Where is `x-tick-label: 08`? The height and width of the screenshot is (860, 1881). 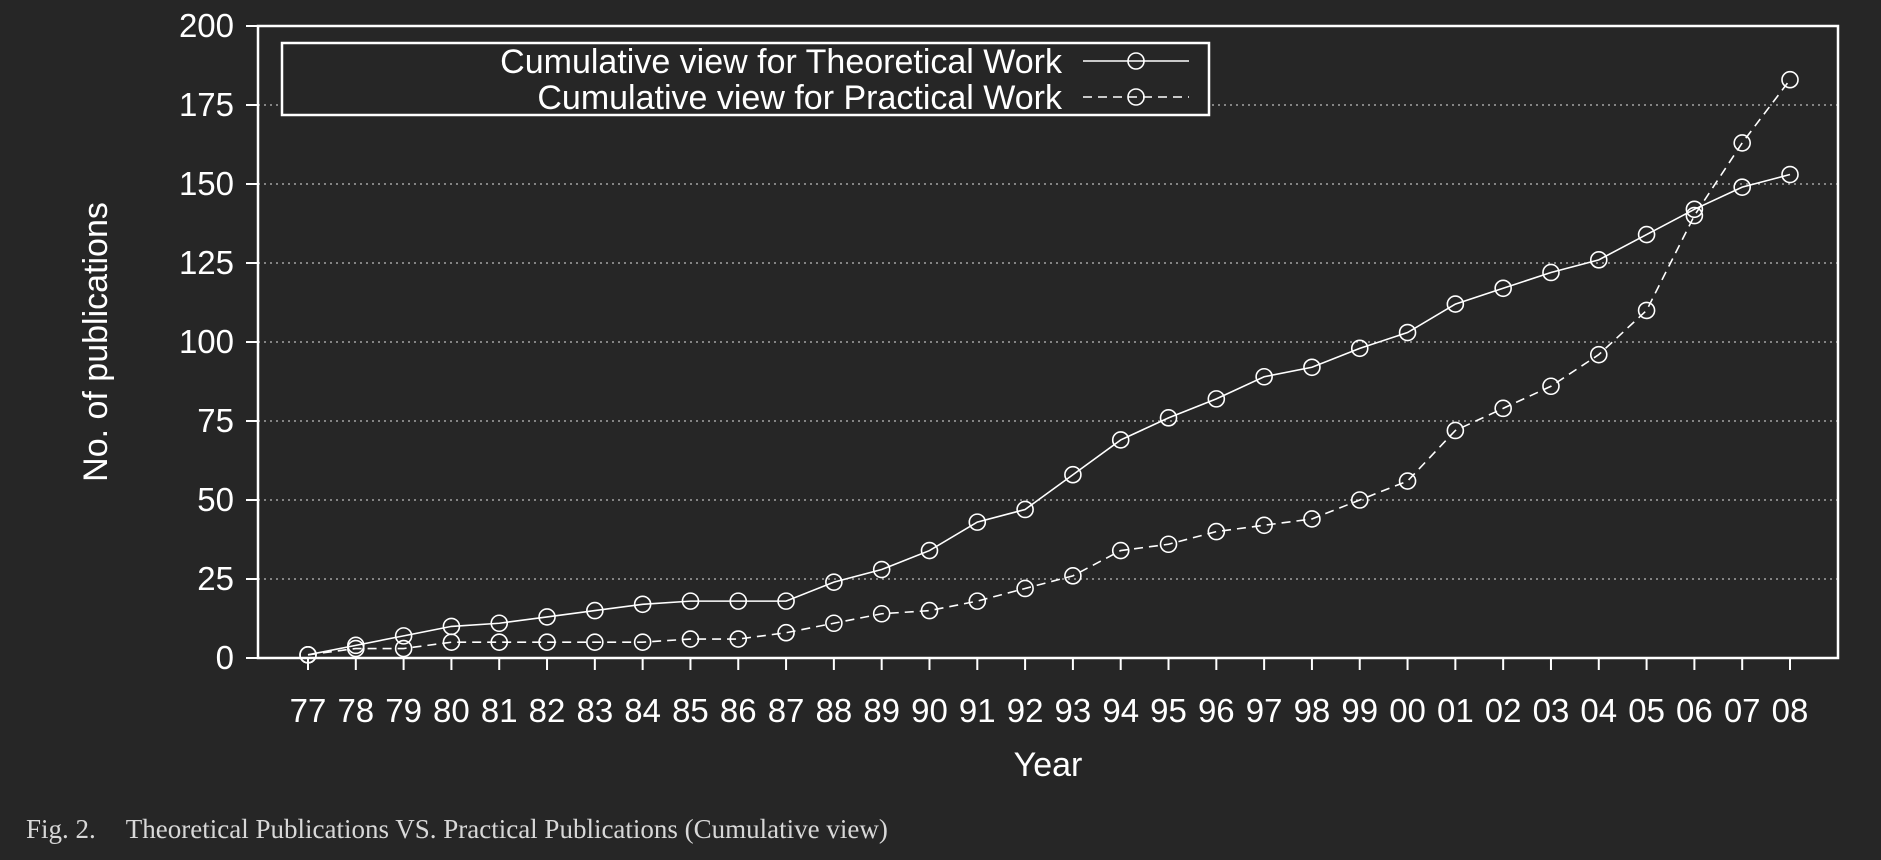
x-tick-label: 08 is located at coordinates (1790, 710).